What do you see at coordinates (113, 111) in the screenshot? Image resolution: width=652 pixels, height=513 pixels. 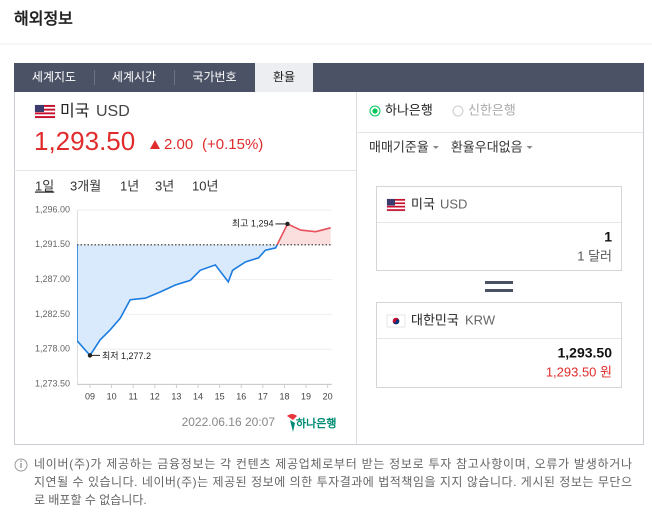 I see `quote-currency: USD` at bounding box center [113, 111].